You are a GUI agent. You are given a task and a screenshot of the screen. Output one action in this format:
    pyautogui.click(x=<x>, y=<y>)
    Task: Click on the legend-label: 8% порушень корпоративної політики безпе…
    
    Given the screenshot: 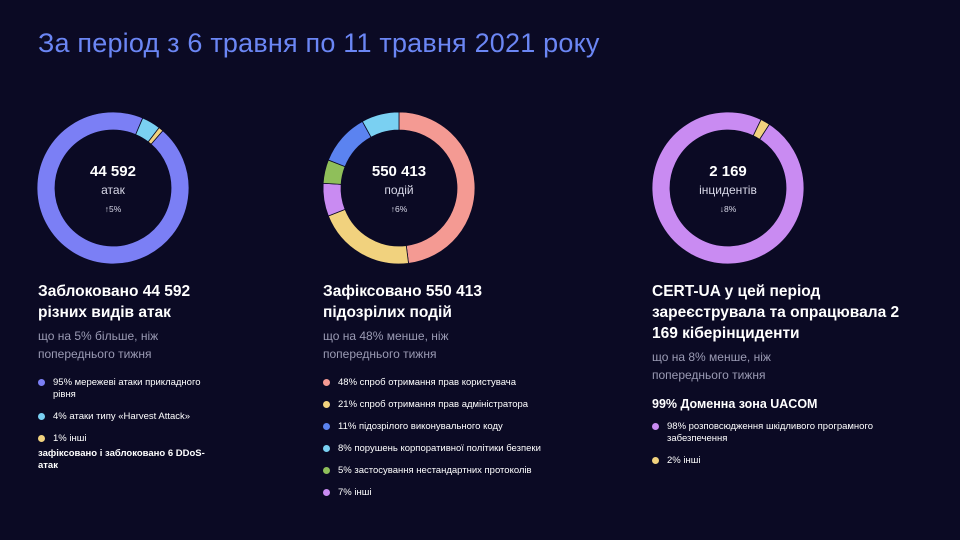 What is the action you would take?
    pyautogui.click(x=439, y=448)
    